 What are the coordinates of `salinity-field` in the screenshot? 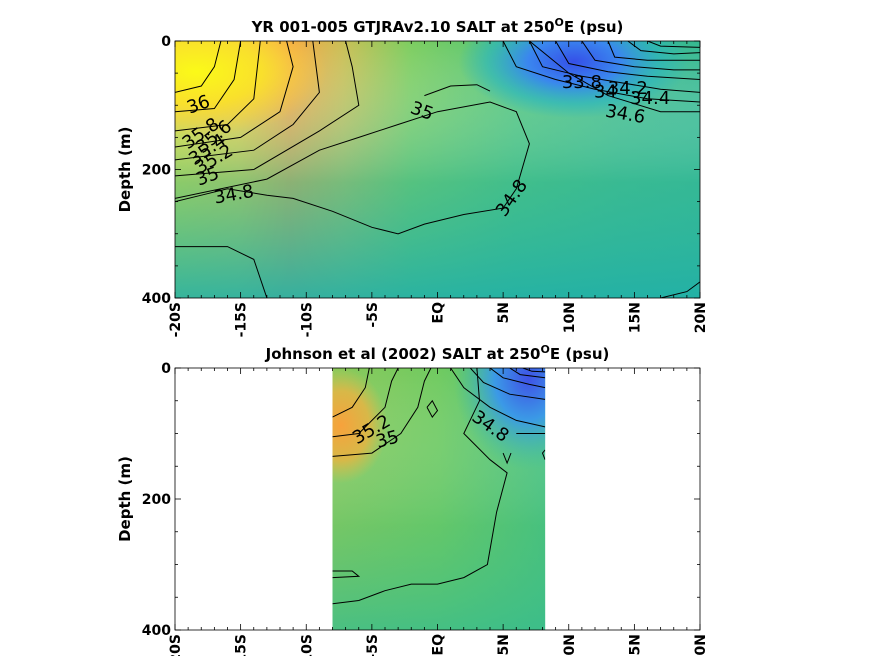 It's located at (439, 499).